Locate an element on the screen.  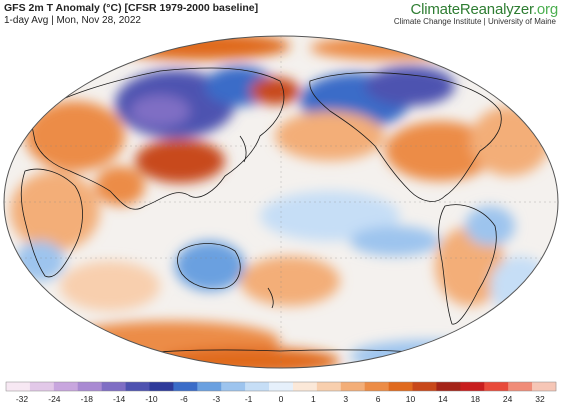
anomaly-east-pacific-cool is located at coordinates (395, 241).